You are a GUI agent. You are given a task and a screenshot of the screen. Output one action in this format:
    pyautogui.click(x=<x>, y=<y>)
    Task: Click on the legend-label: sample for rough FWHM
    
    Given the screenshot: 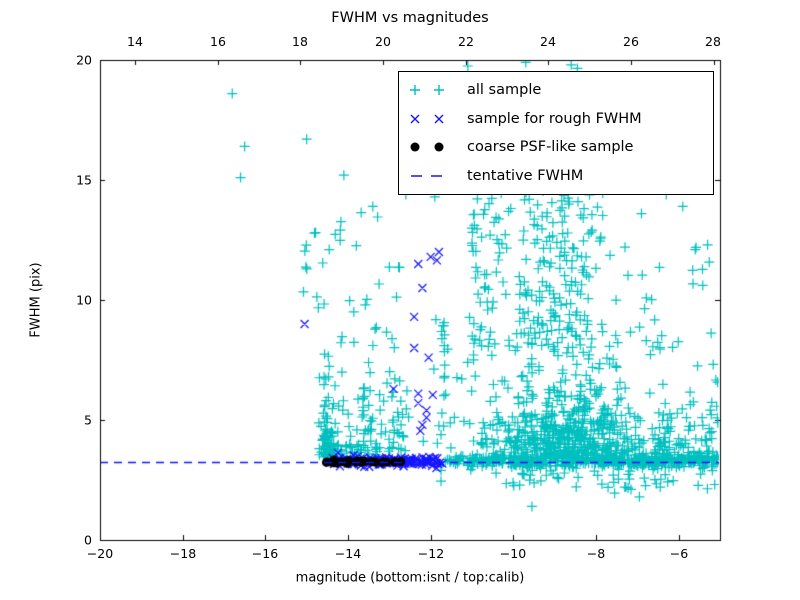 What is the action you would take?
    pyautogui.click(x=554, y=118)
    